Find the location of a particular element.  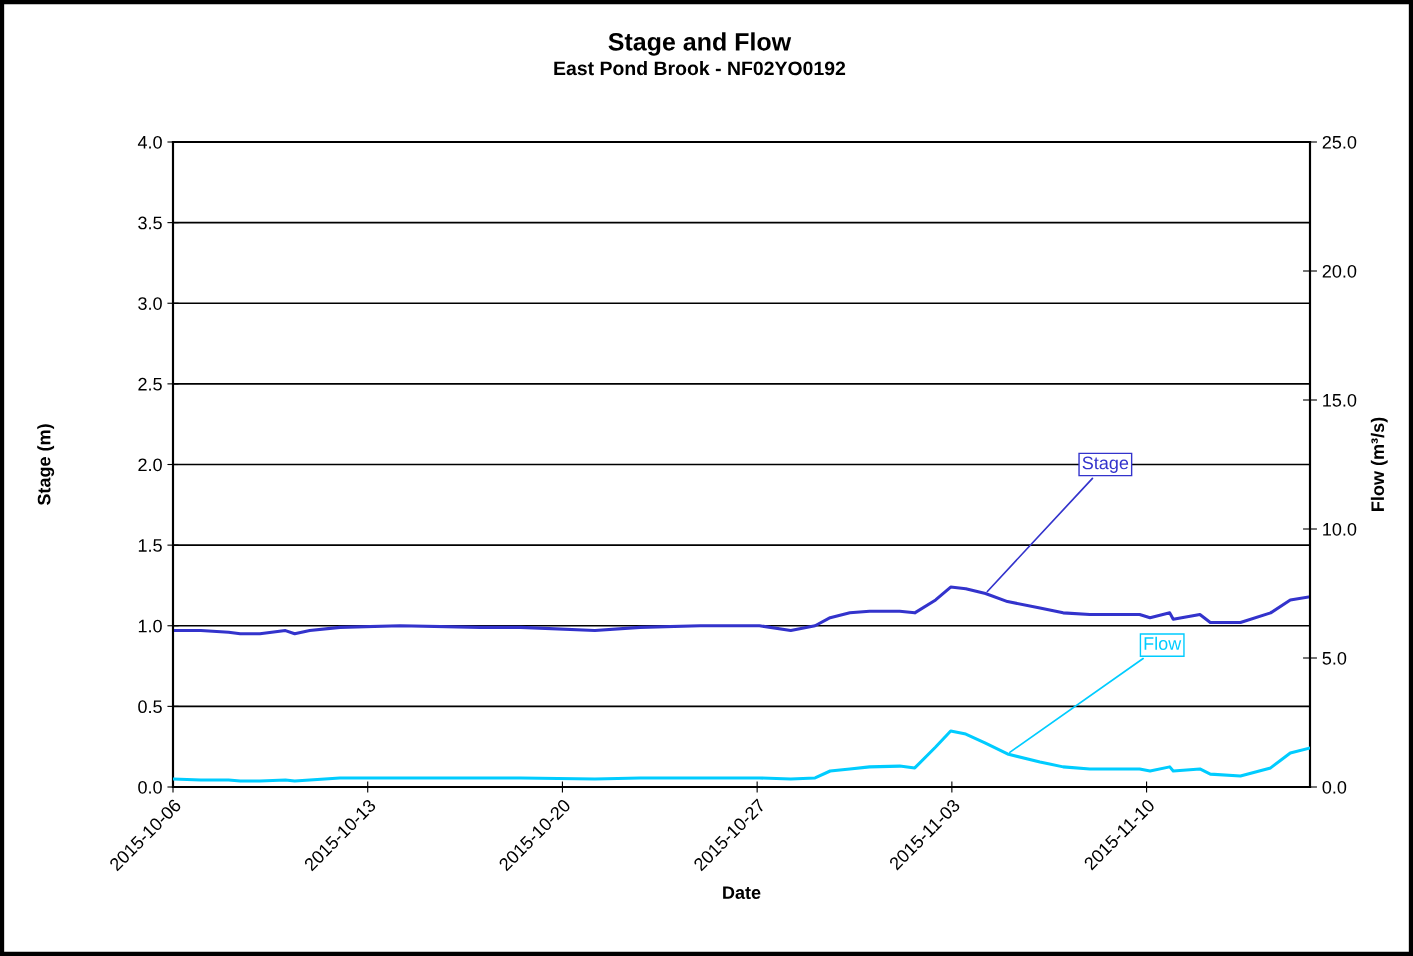

y-tick-label: 2.5 is located at coordinates (150, 384).